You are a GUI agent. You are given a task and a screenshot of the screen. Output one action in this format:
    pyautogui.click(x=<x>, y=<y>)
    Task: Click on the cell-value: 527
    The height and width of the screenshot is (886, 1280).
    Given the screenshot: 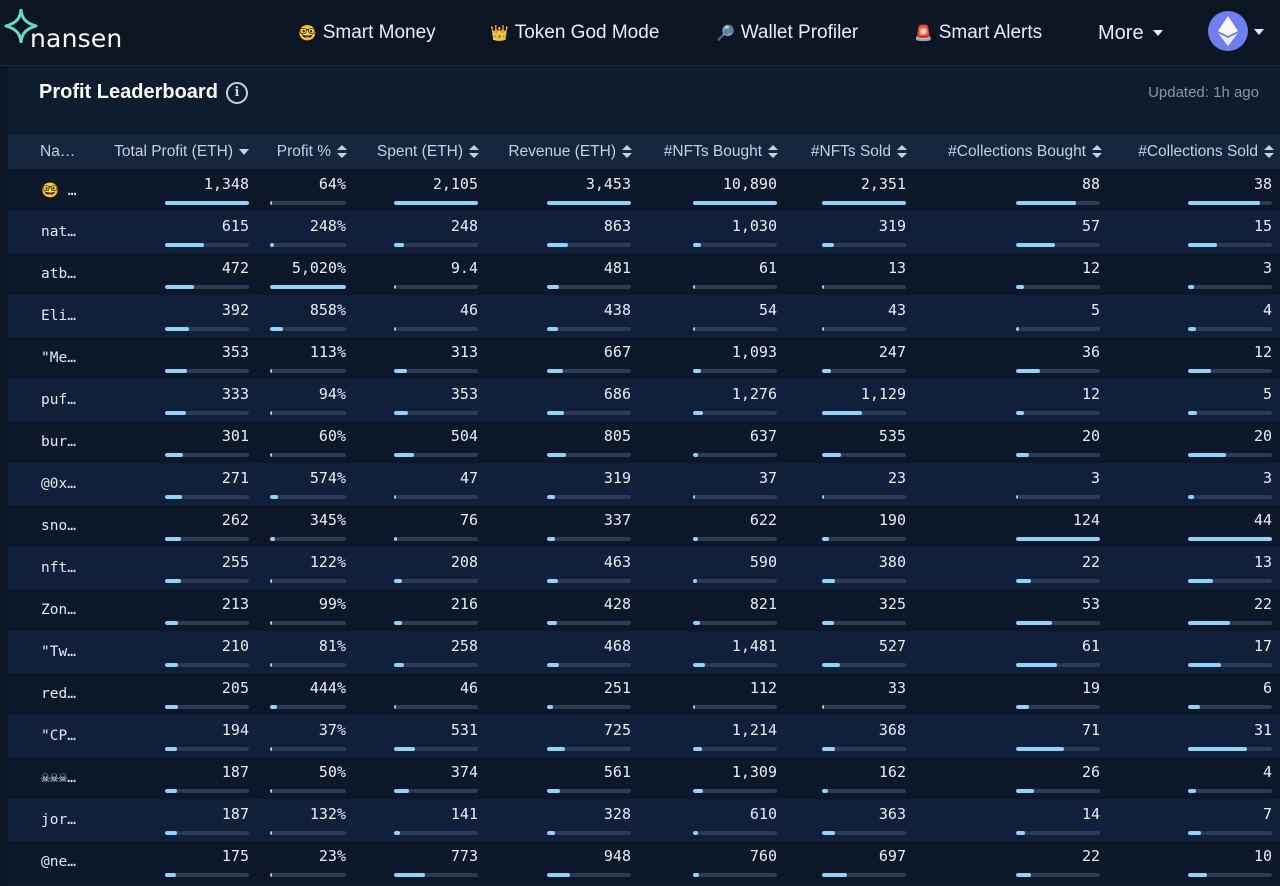 What is the action you would take?
    pyautogui.click(x=892, y=646)
    